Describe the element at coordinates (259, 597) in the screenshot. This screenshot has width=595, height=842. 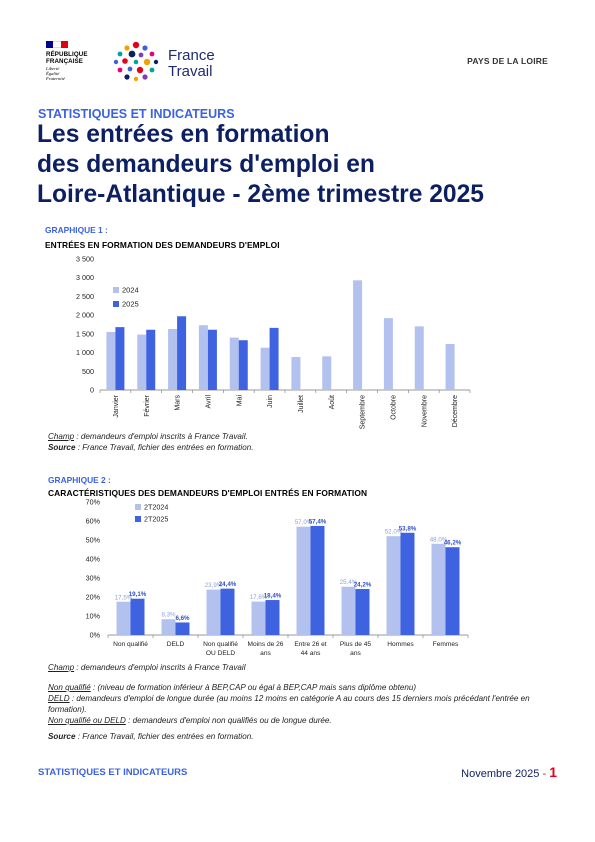
I see `data-label: 17,6%` at that location.